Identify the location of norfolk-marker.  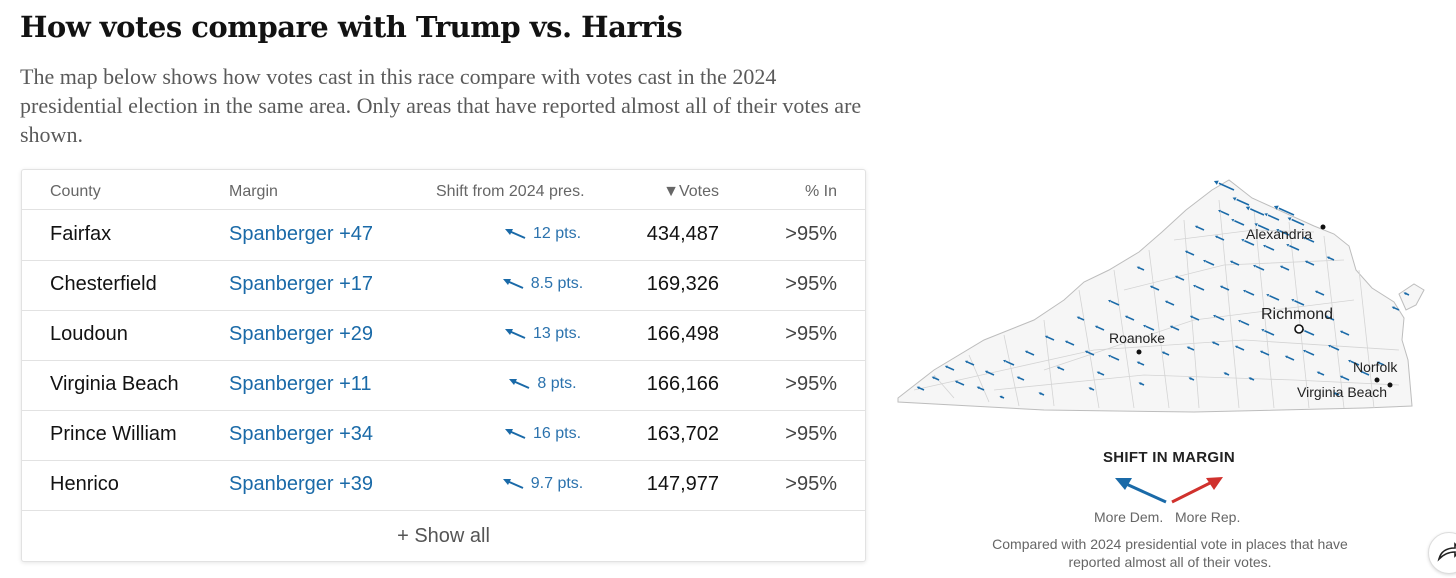
(1377, 380).